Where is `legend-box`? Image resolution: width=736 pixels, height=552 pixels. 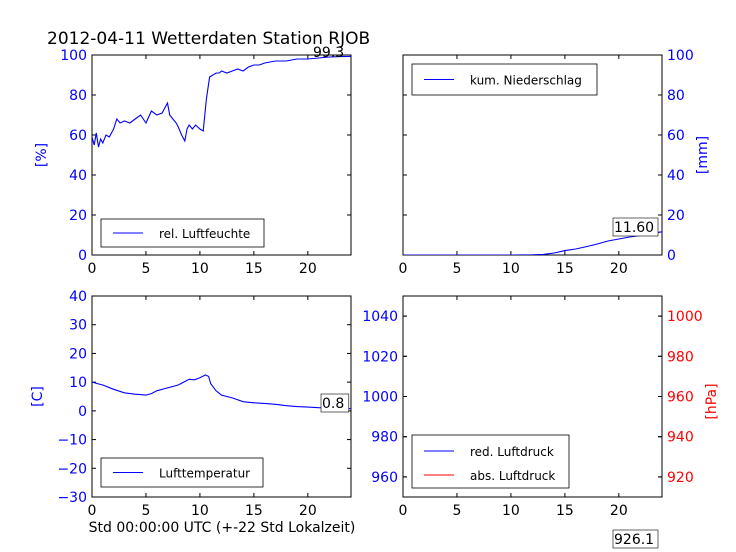 legend-box is located at coordinates (490, 461).